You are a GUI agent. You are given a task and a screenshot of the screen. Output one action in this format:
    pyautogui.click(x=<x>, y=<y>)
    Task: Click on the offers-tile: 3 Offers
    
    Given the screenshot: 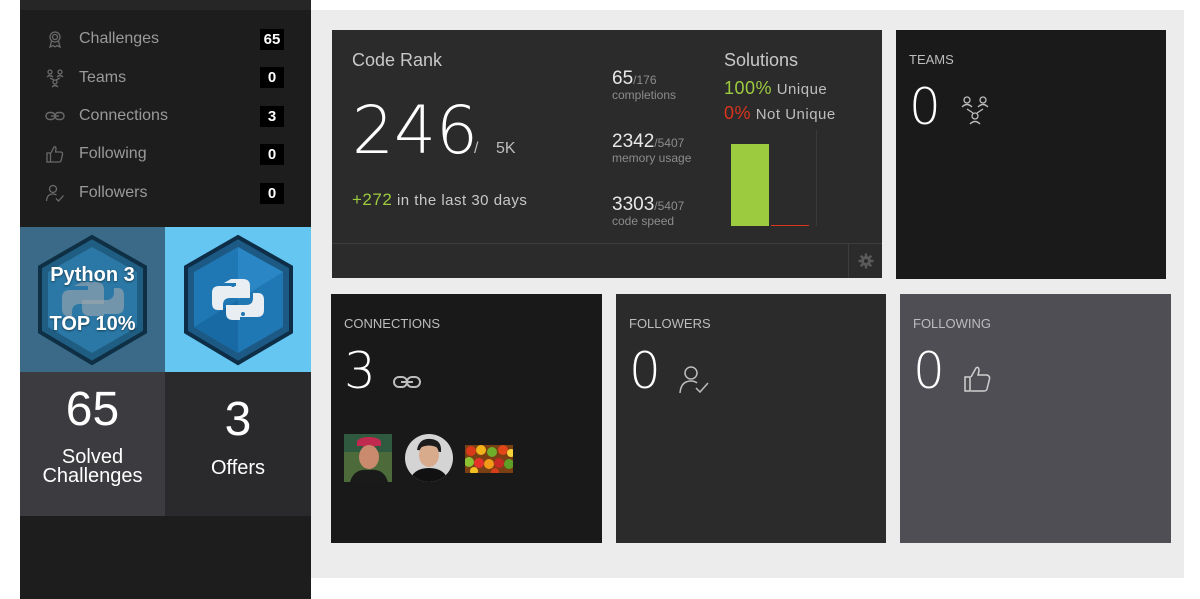 What is the action you would take?
    pyautogui.click(x=238, y=444)
    